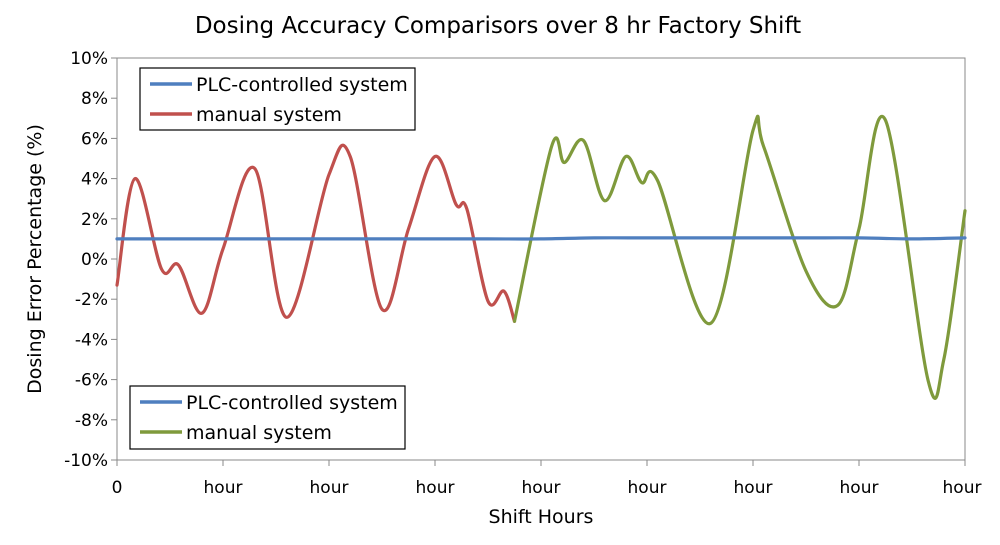 The height and width of the screenshot is (545, 1000). I want to click on y-tick-label: 10%, so click(89, 59).